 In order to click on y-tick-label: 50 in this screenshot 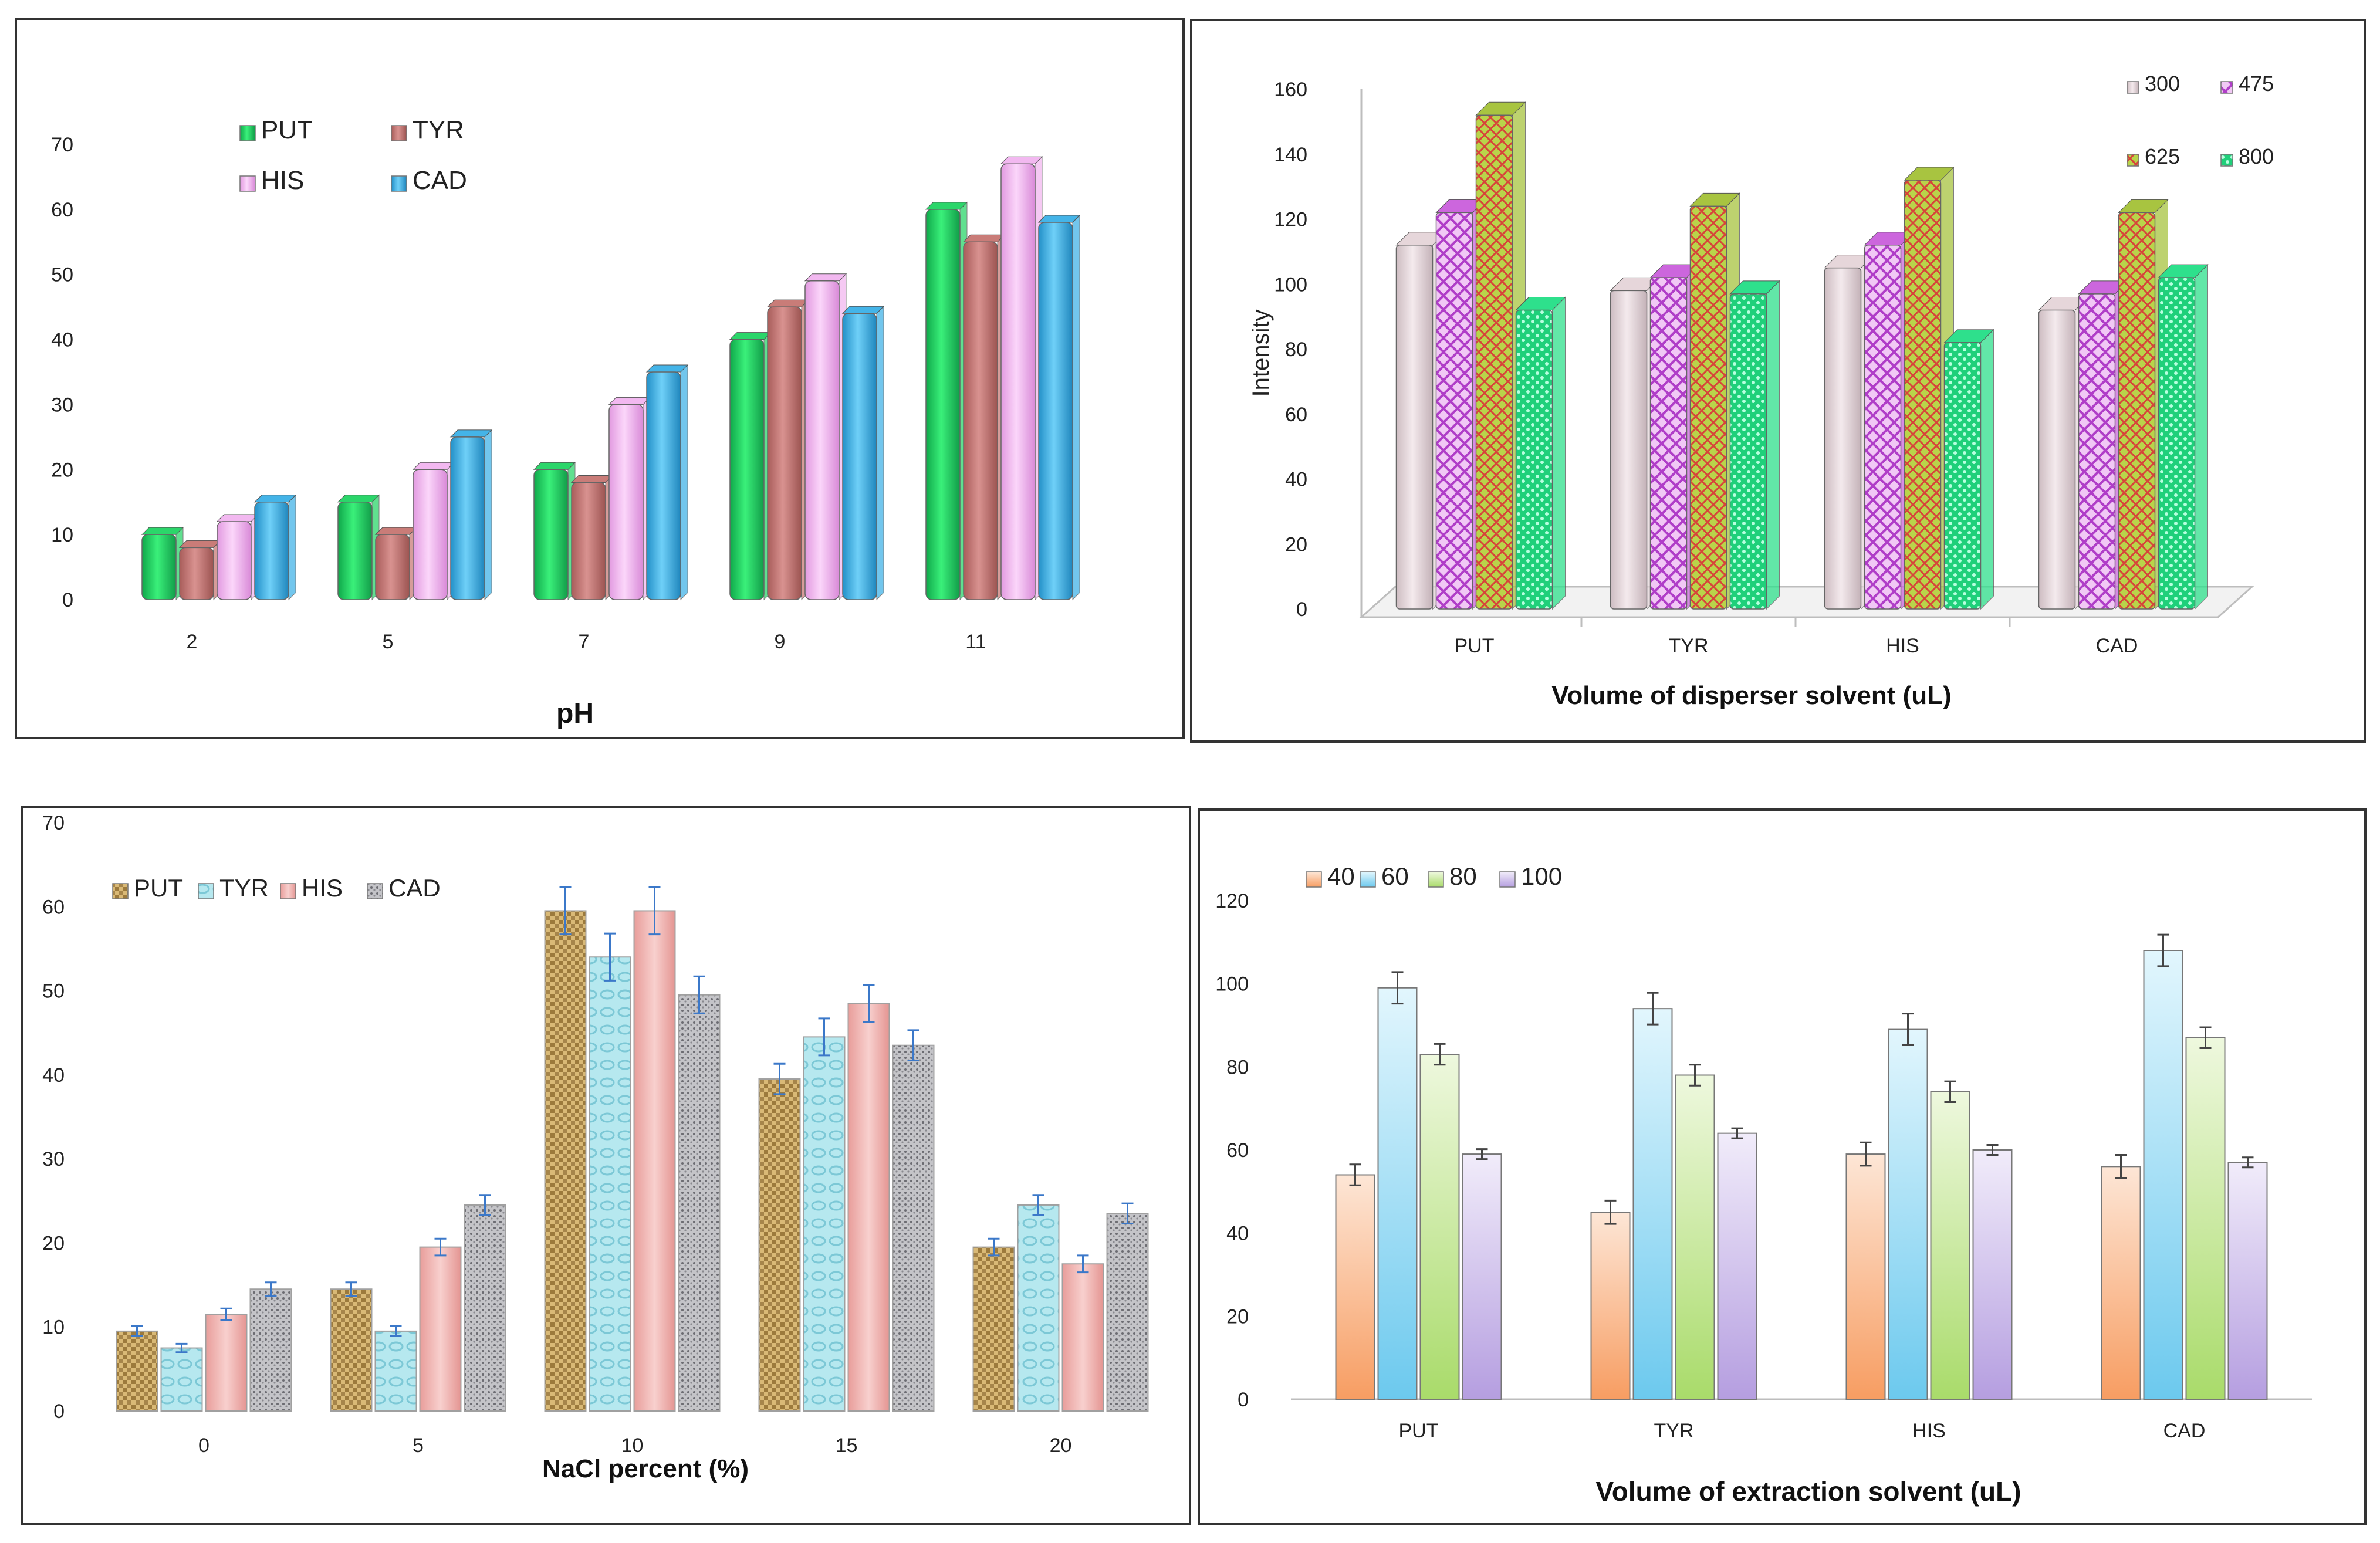, I will do `click(62, 275)`.